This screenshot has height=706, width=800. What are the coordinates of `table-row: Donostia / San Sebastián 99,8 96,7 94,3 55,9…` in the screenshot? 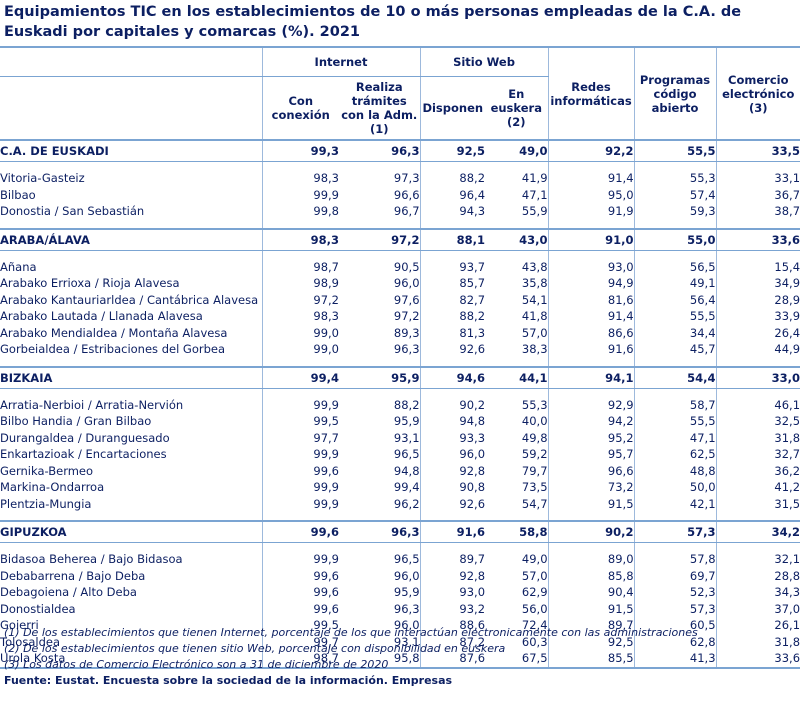 It's located at (400, 211).